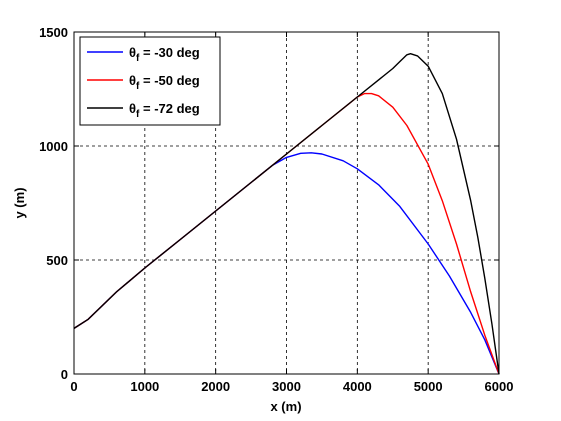 The width and height of the screenshot is (561, 421). I want to click on legend-entry-3: θf = -72 deg, so click(164, 110).